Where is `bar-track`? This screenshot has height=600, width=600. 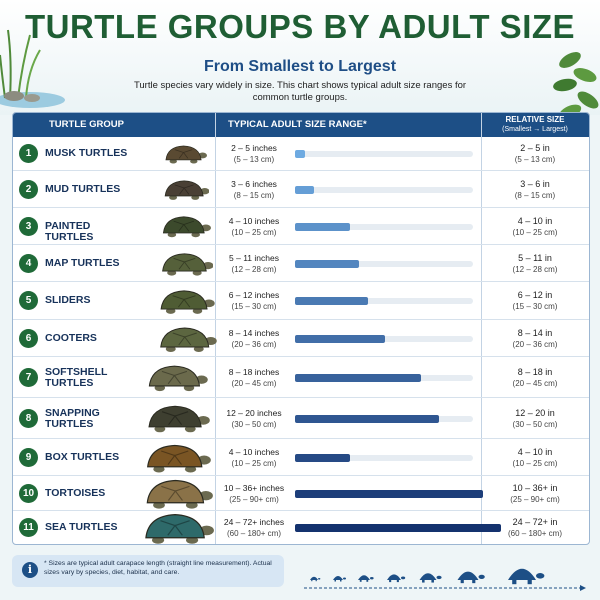
bar-track is located at coordinates (384, 301).